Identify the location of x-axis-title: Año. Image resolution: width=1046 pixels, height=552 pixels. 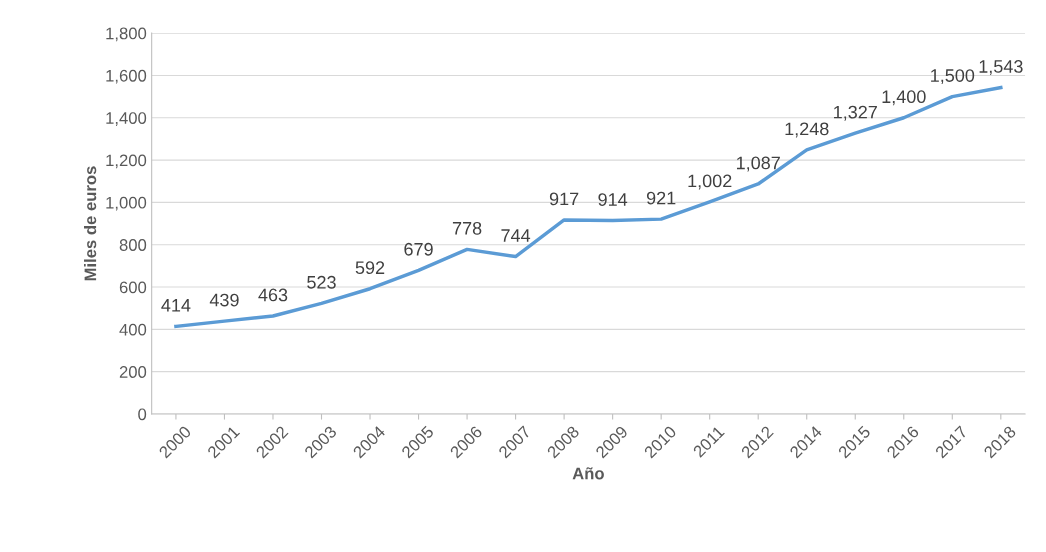
(588, 473).